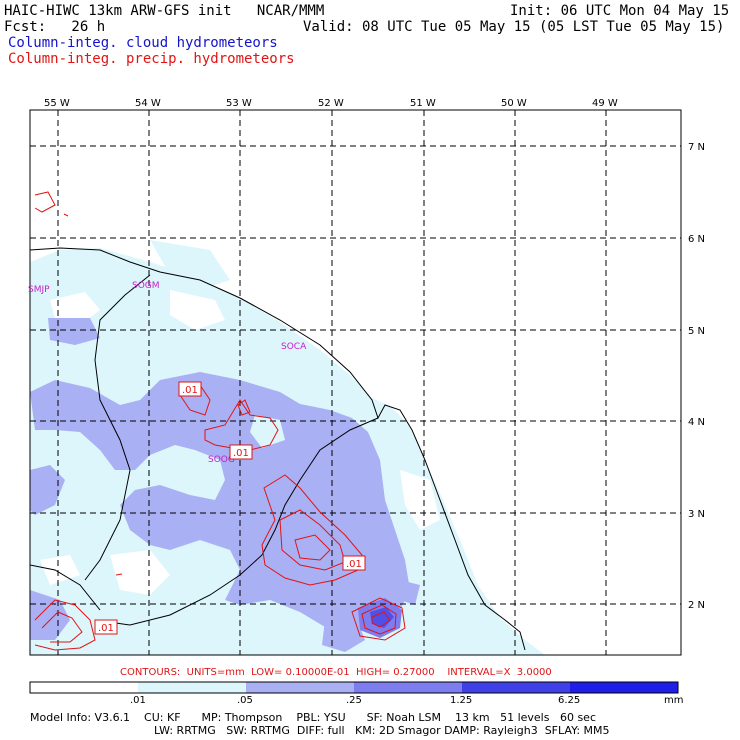  What do you see at coordinates (148, 103) in the screenshot?
I see `lon-label: 54 W` at bounding box center [148, 103].